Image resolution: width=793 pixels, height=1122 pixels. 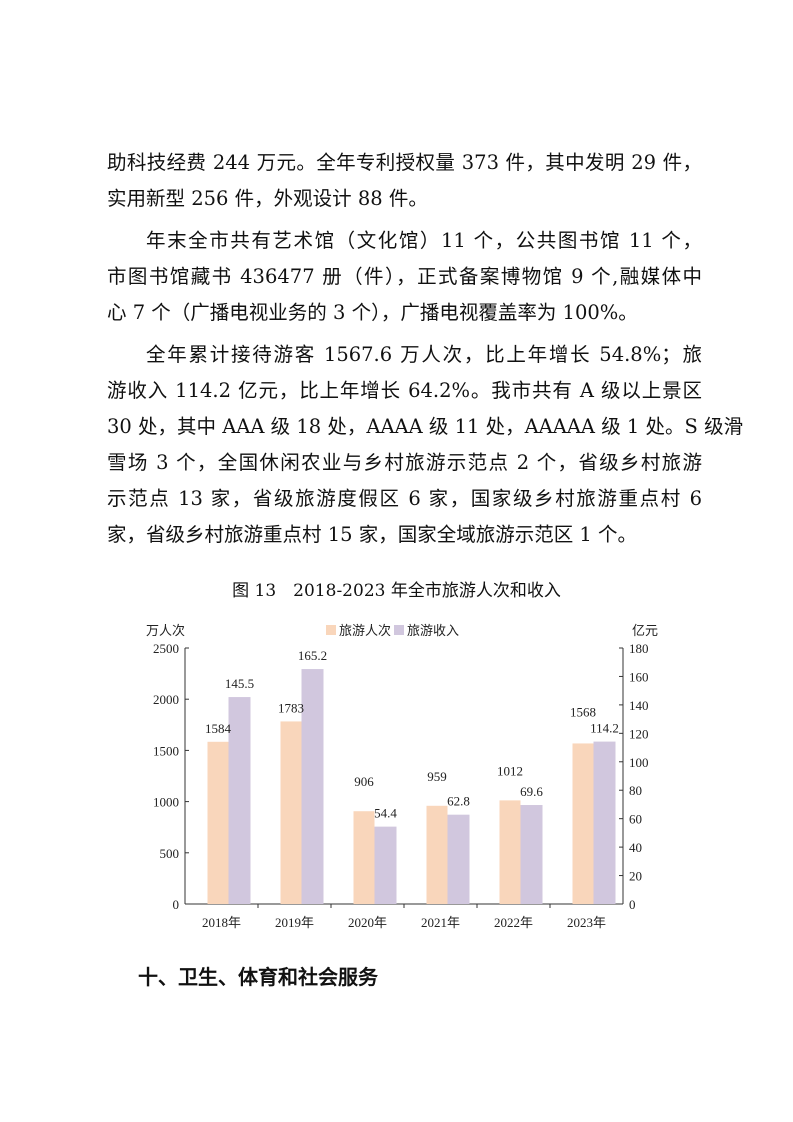 I want to click on legend-label-revenue: 旅游收入, so click(x=433, y=630).